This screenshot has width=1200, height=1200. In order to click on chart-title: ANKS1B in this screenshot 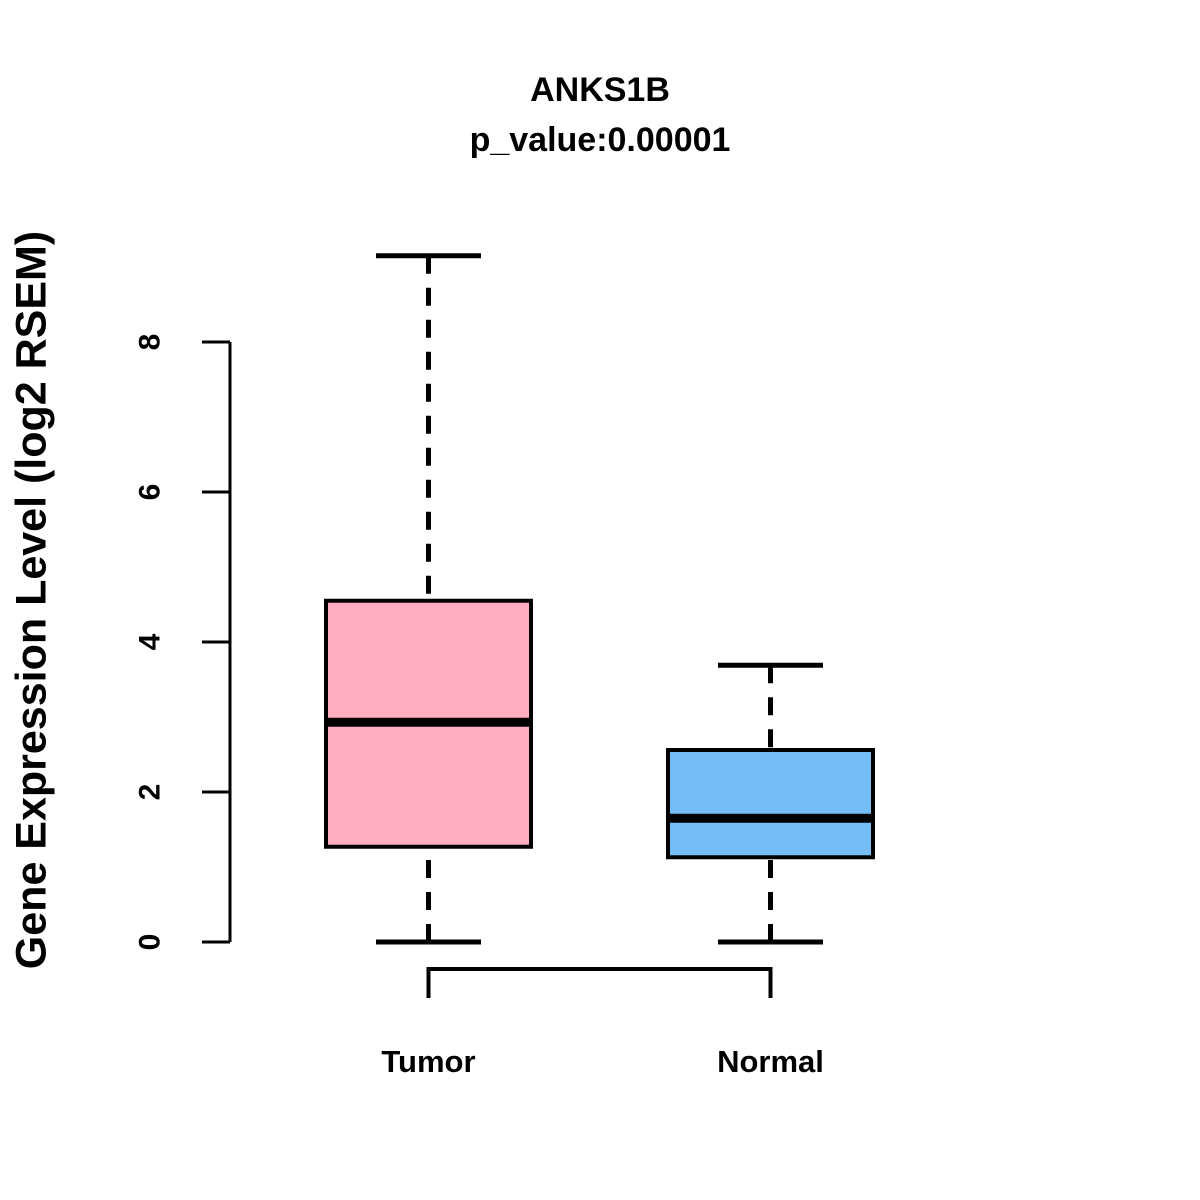, I will do `click(600, 90)`.